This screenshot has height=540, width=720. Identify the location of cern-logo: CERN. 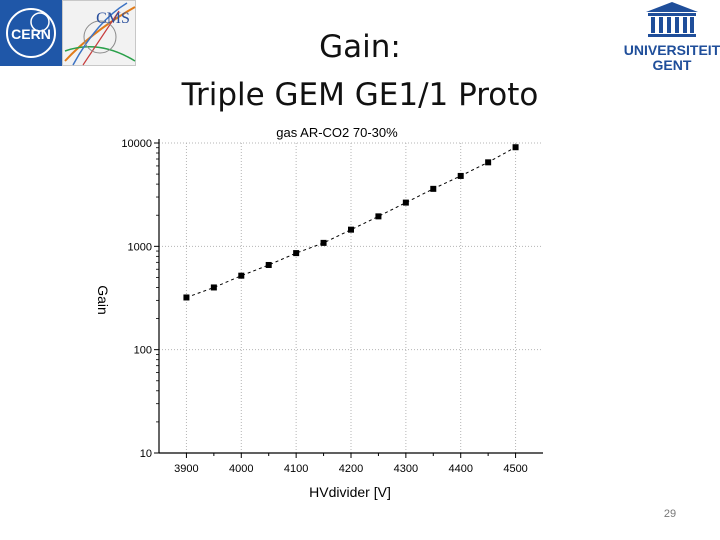
(31, 33).